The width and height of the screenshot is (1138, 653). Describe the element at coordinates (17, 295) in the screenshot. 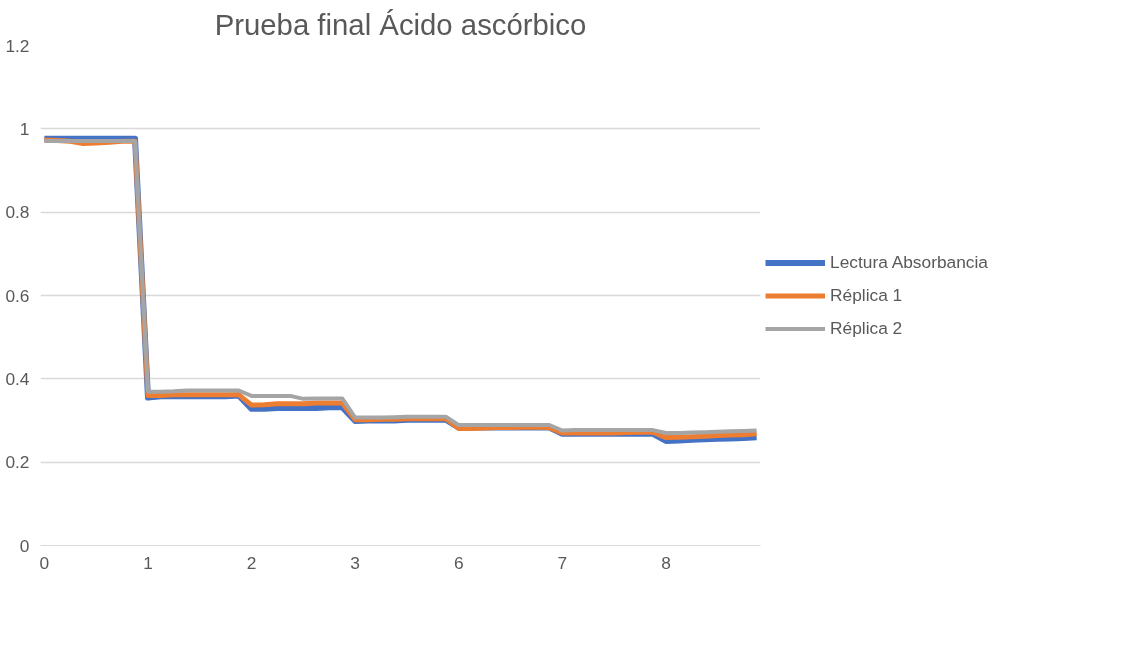

I see `y-tick-label: 0.6` at that location.